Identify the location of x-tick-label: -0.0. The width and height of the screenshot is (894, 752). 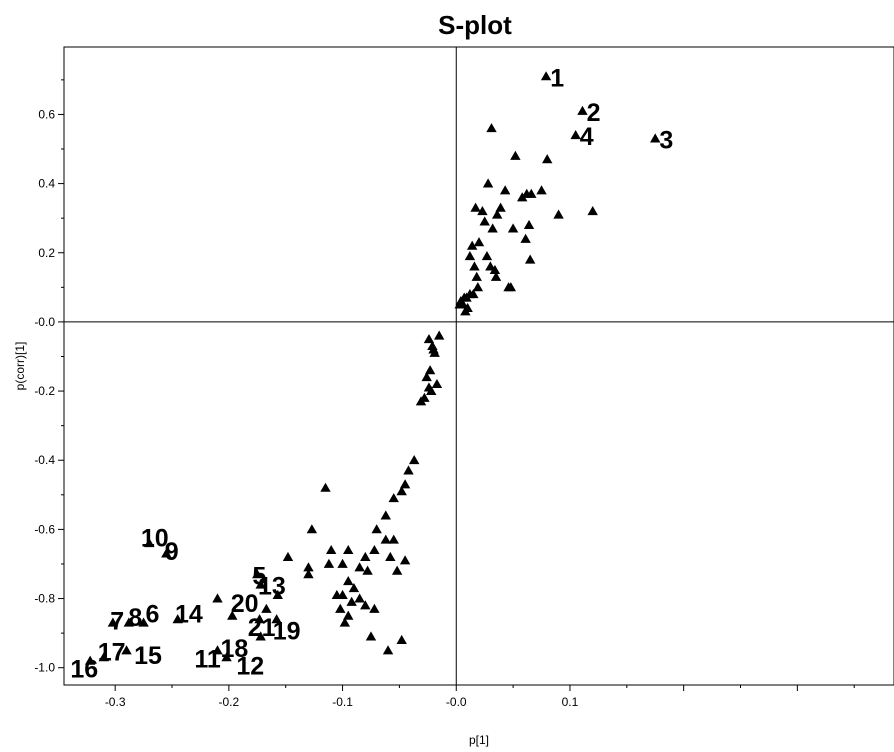
(456, 702).